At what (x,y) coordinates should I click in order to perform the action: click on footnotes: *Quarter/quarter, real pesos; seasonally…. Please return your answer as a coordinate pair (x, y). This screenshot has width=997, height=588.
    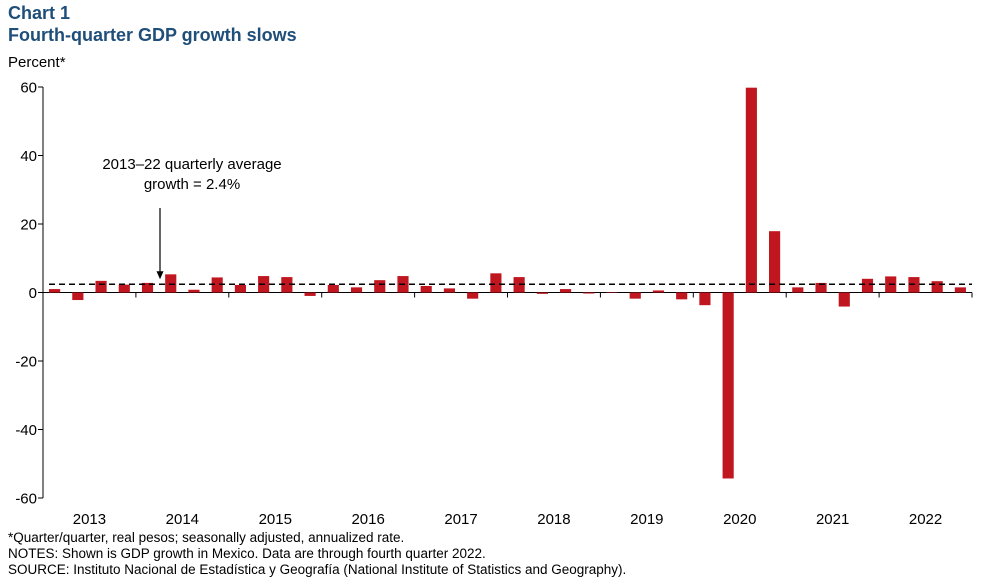
    Looking at the image, I should click on (317, 554).